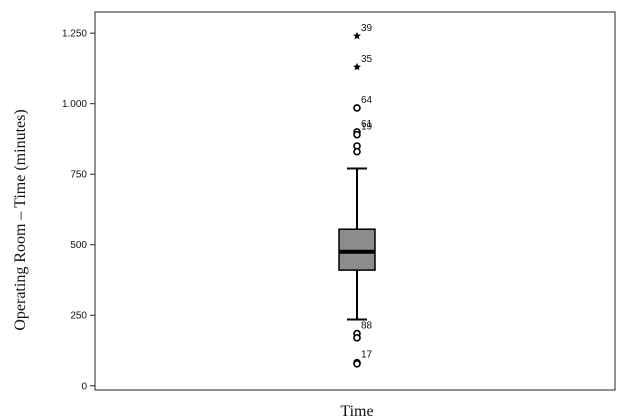 This screenshot has width=619, height=420. What do you see at coordinates (367, 28) in the screenshot?
I see `outlier-label-39: 39` at bounding box center [367, 28].